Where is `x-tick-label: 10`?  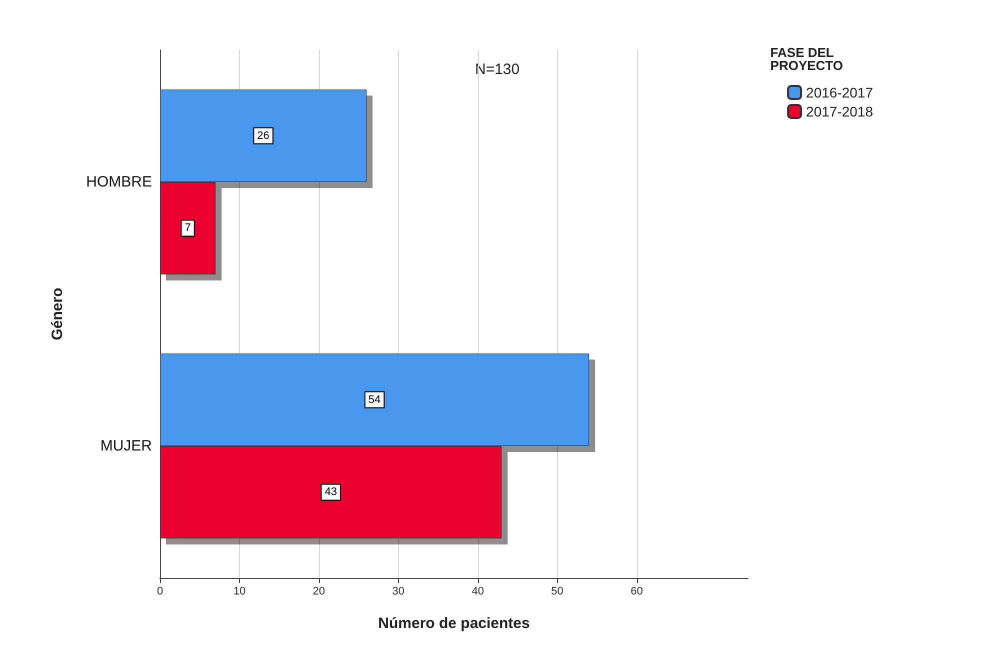
x-tick-label: 10 is located at coordinates (239, 592).